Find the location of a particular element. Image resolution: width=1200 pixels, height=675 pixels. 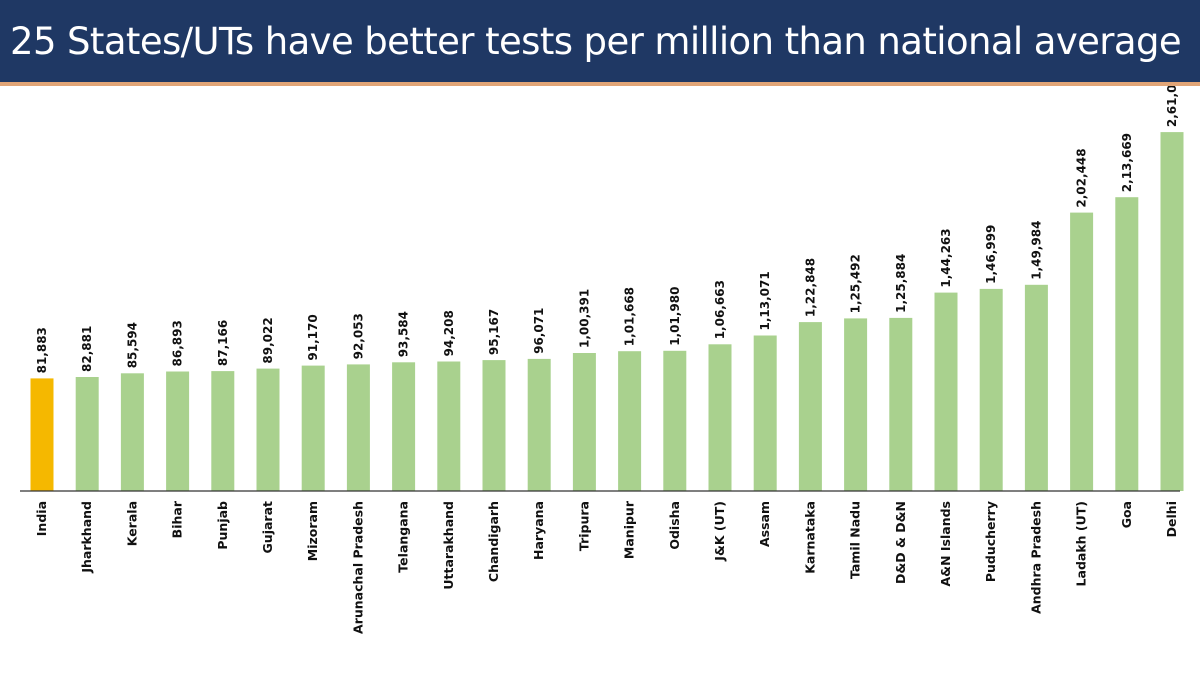

value-label-12: 1,00,391 is located at coordinates (584, 318).